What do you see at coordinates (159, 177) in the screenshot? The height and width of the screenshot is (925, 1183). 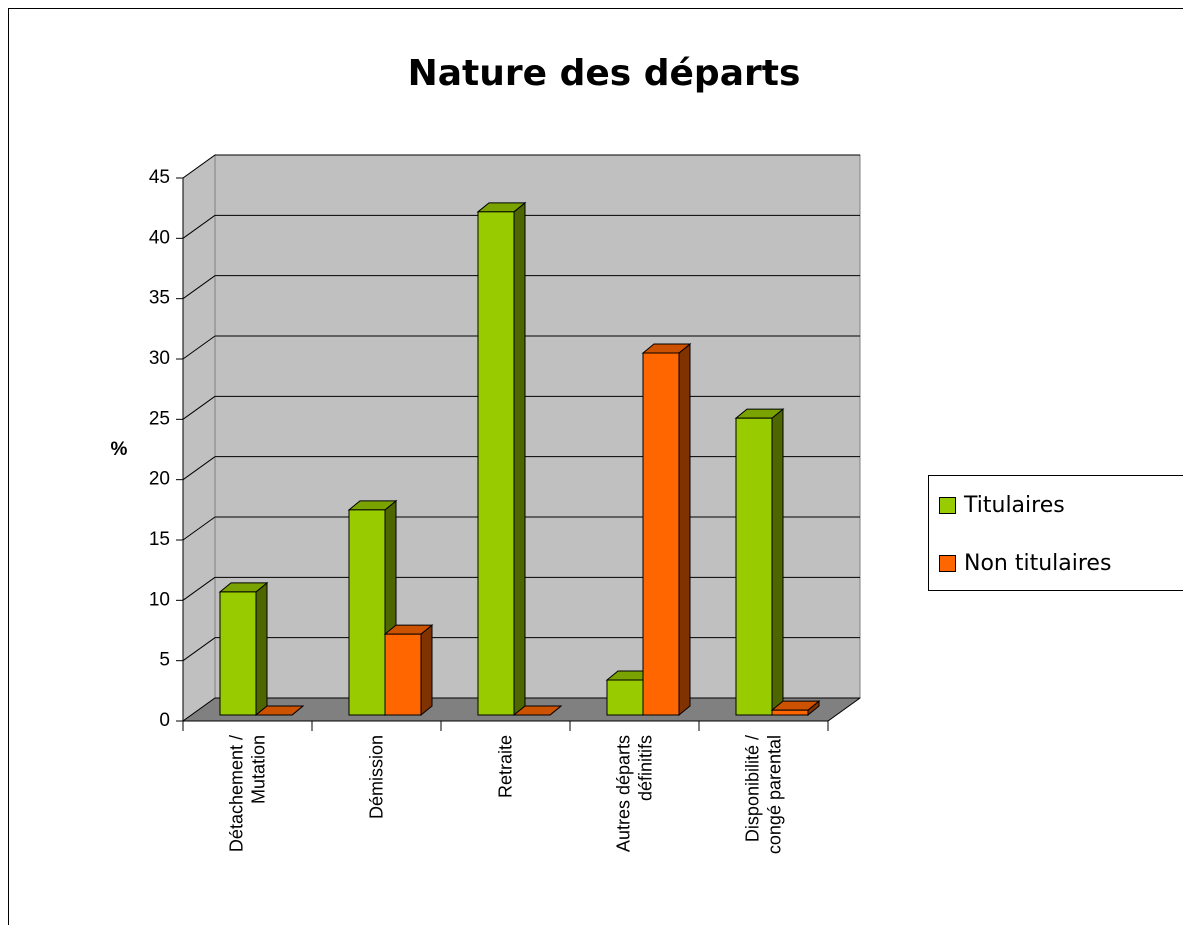 I see `y-tick-label: 45` at bounding box center [159, 177].